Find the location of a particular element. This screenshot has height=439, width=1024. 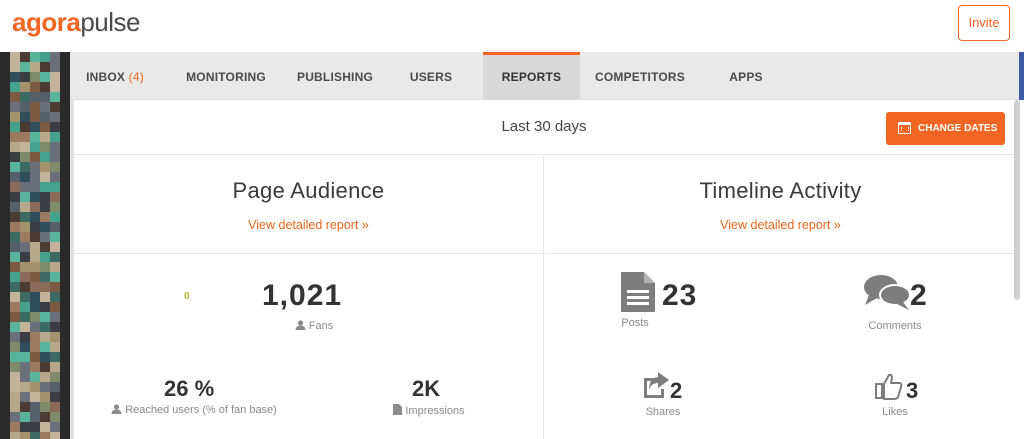

document-icon is located at coordinates (638, 292).